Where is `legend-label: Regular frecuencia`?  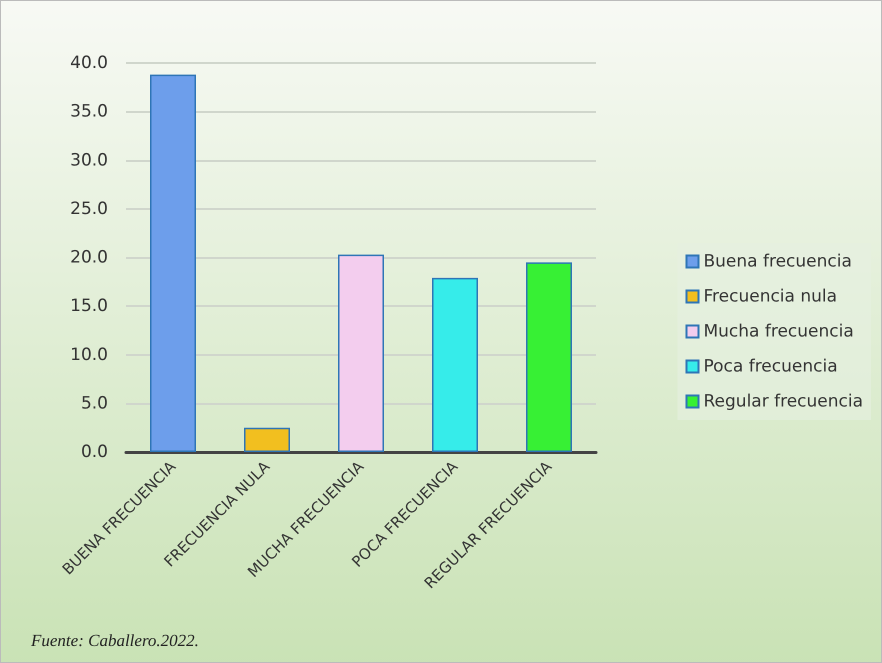 legend-label: Regular frecuencia is located at coordinates (783, 402).